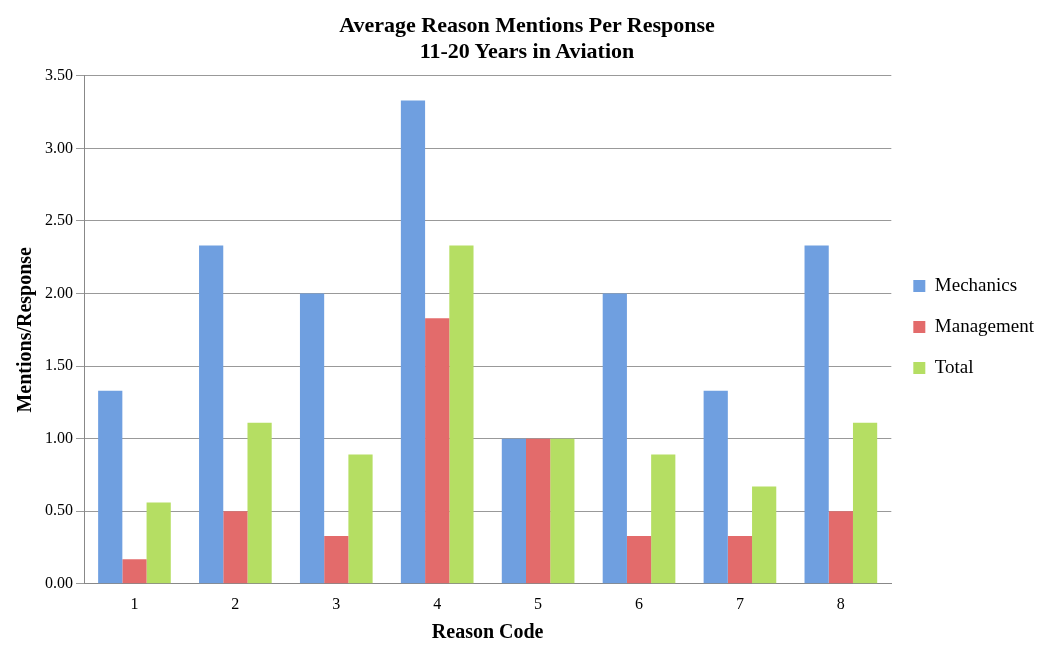 The height and width of the screenshot is (654, 1054). Describe the element at coordinates (59, 292) in the screenshot. I see `y-tick-label: 2.00` at that location.